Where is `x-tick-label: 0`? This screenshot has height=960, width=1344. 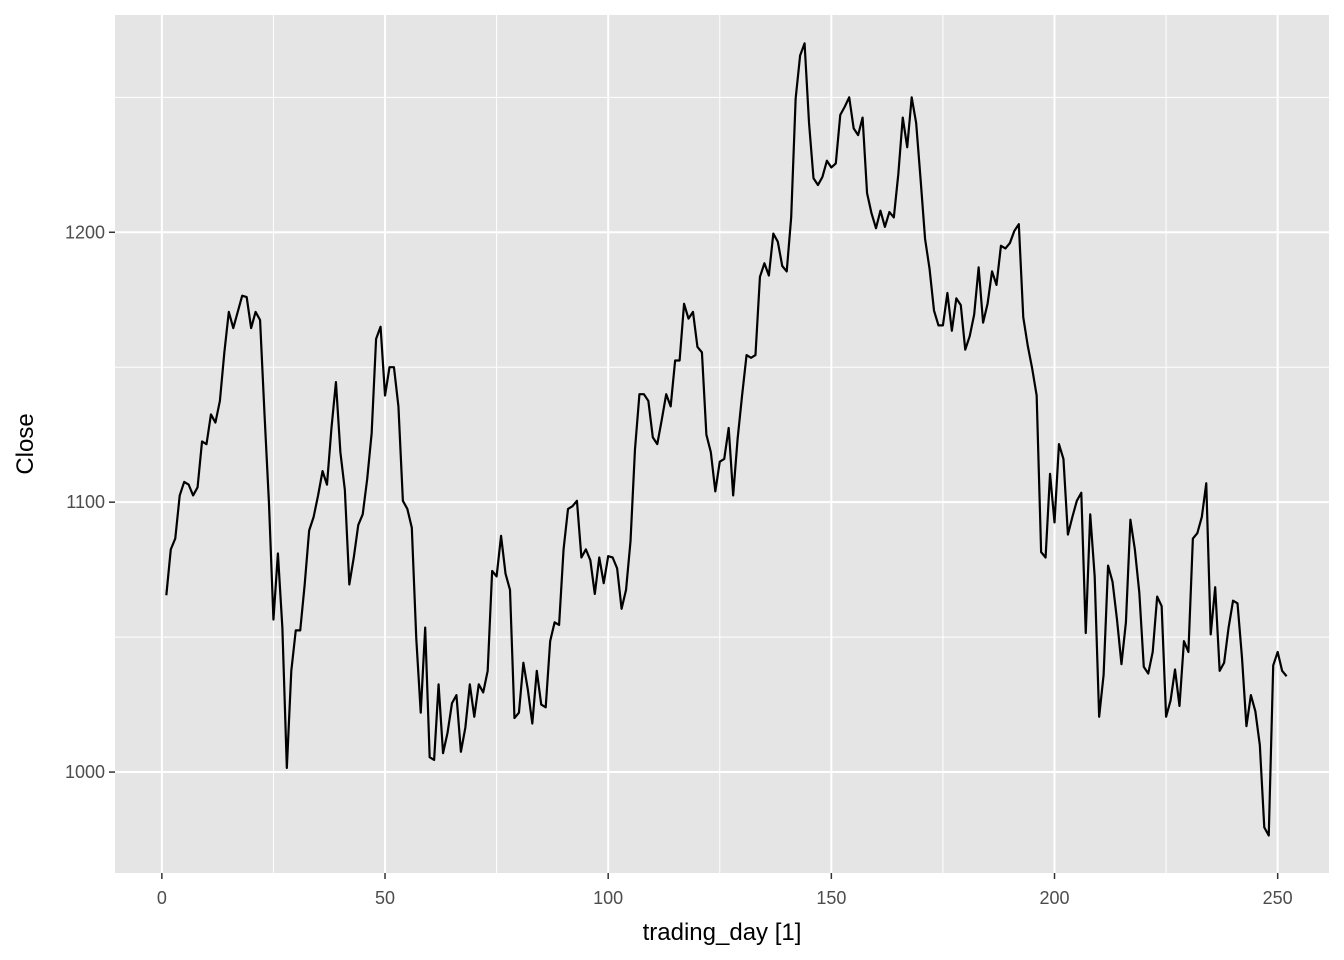 x-tick-label: 0 is located at coordinates (162, 898).